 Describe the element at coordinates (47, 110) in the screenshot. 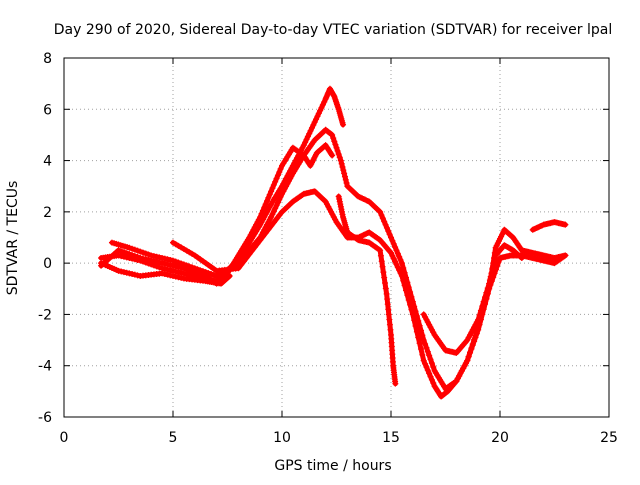

I see `y-tick-label: 6` at that location.